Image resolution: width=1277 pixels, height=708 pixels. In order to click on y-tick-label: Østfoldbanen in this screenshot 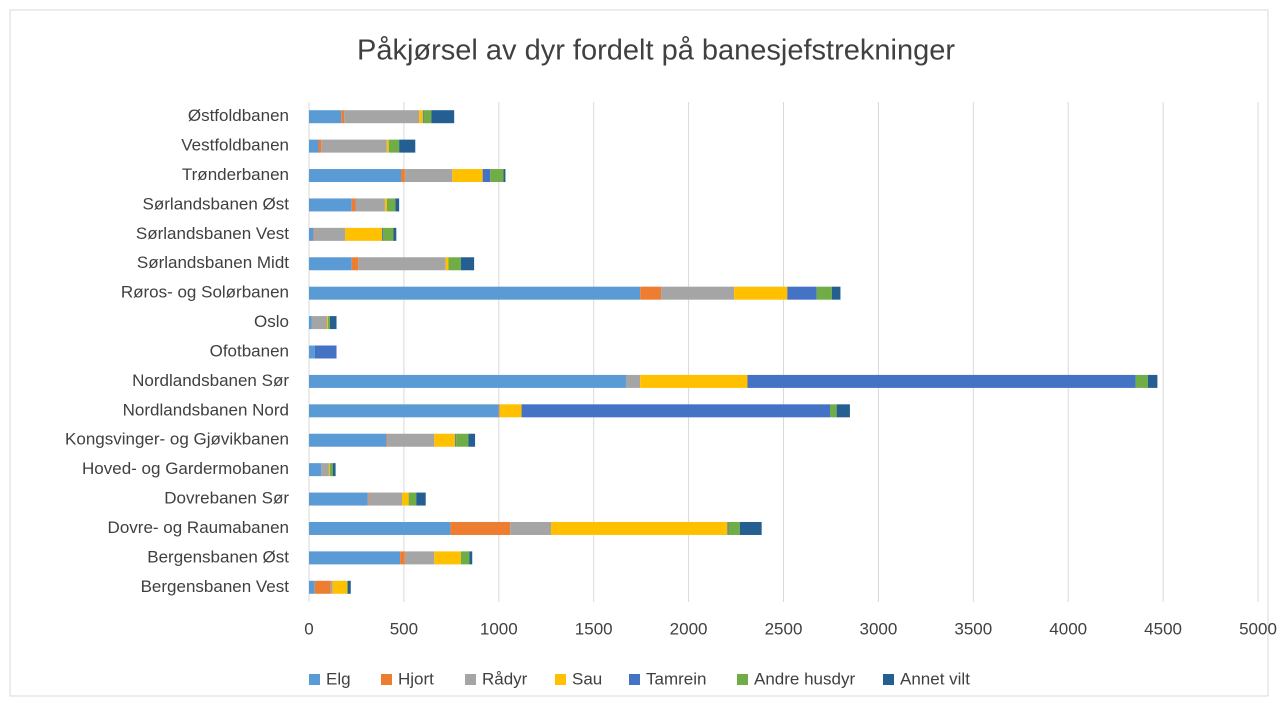, I will do `click(238, 115)`.